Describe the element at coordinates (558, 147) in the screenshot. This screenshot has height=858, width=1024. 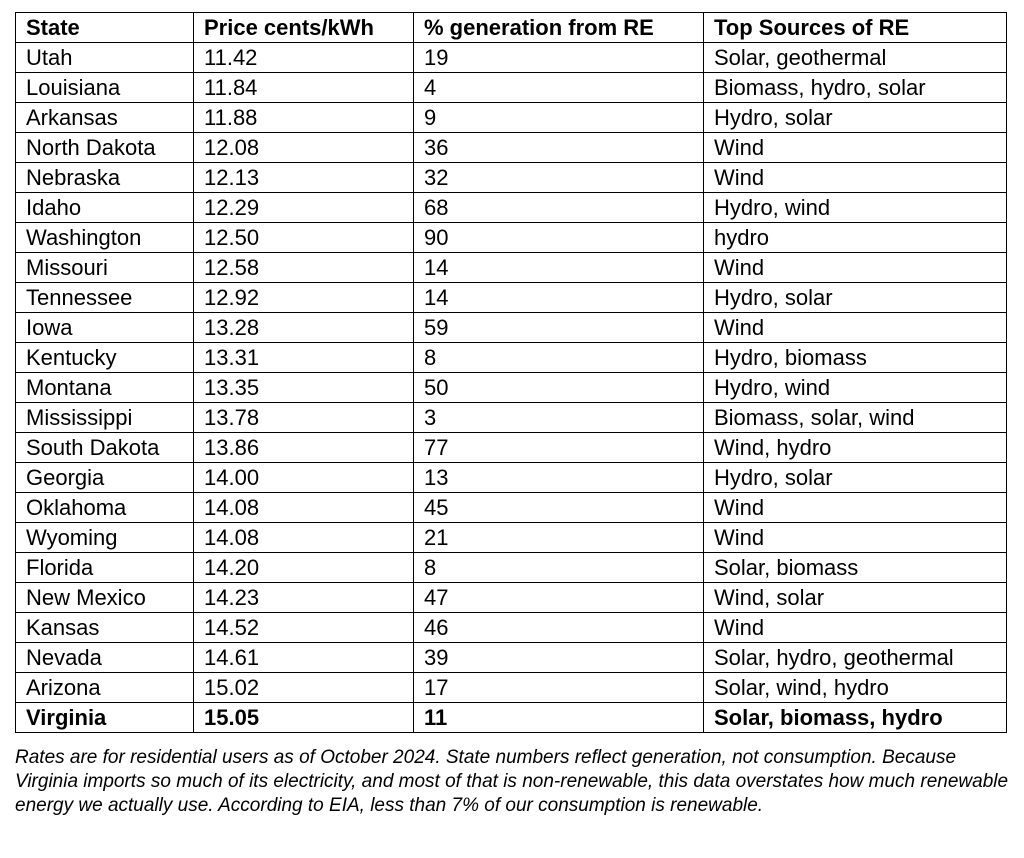
I see `table-cell: 36` at that location.